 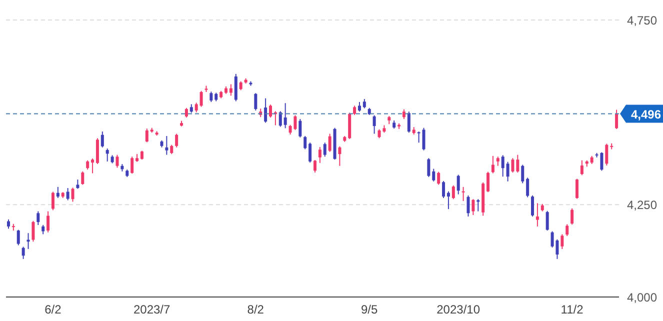 What do you see at coordinates (642, 20) in the screenshot?
I see `y-tick-label: 4,750` at bounding box center [642, 20].